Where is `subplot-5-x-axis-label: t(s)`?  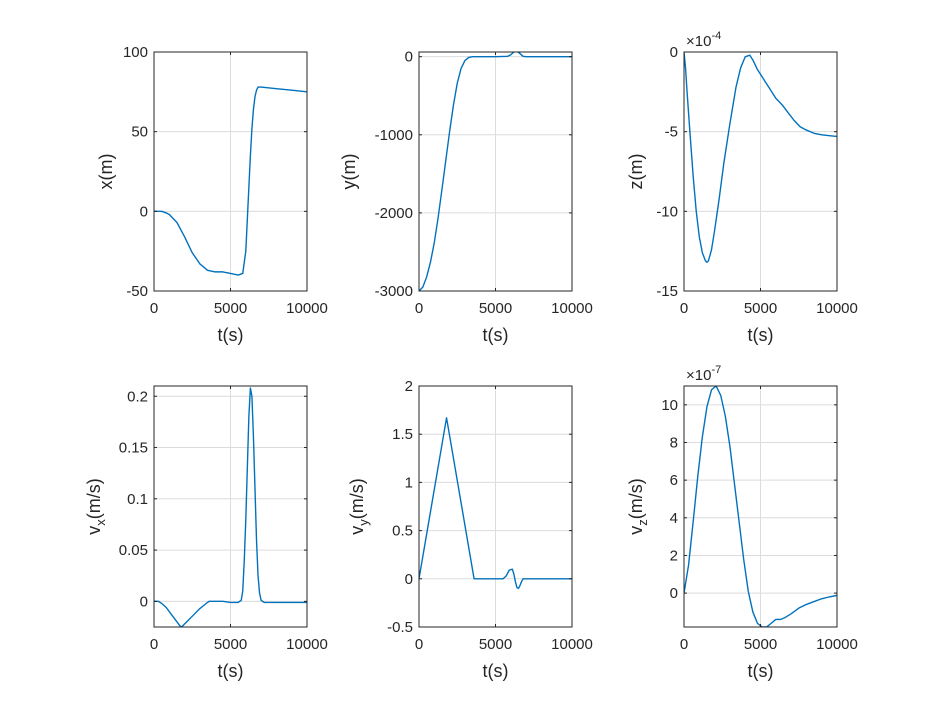
subplot-5-x-axis-label: t(s) is located at coordinates (496, 671).